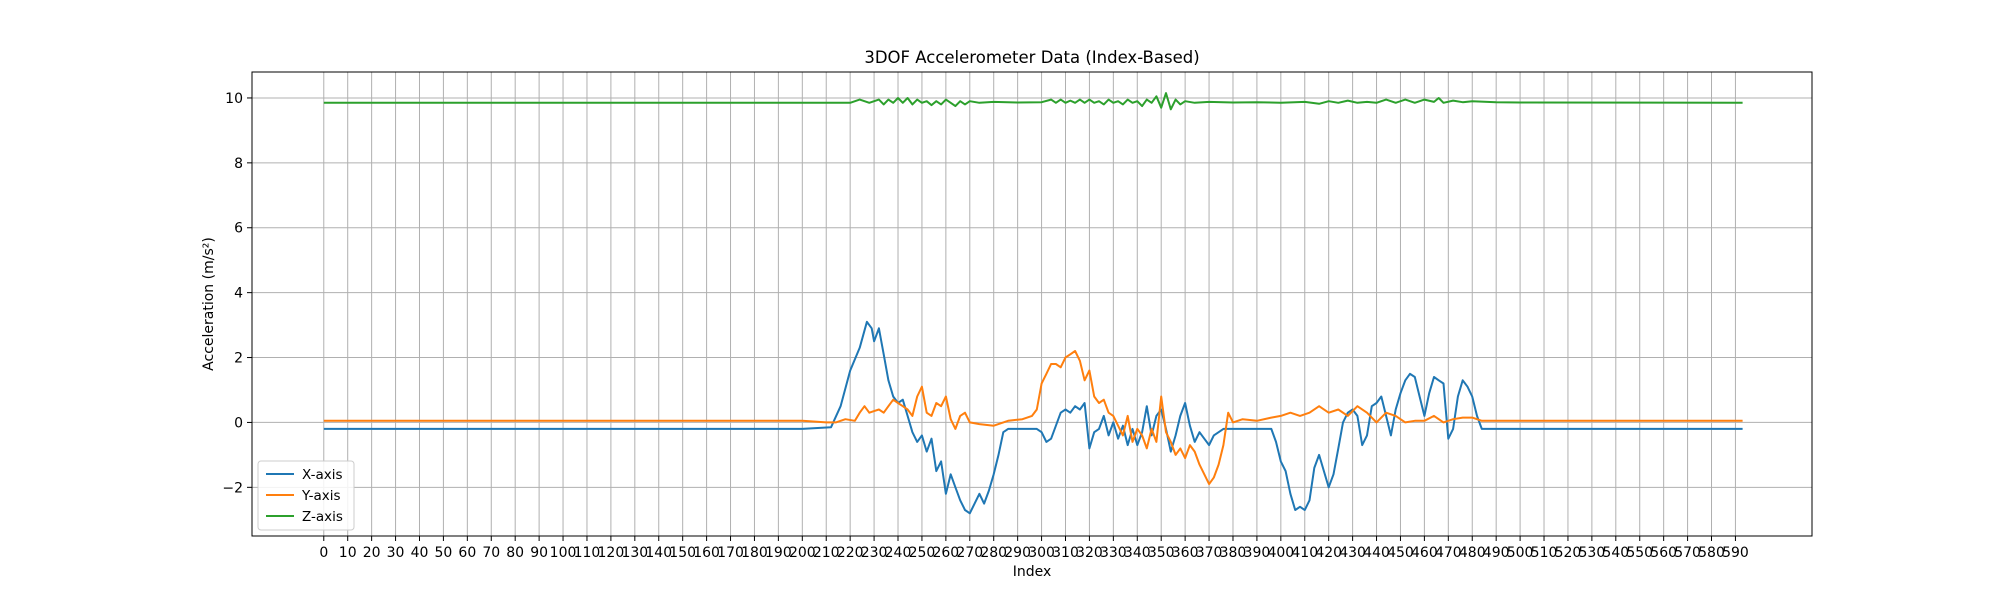  I want to click on x-tick-label: 360, so click(1185, 553).